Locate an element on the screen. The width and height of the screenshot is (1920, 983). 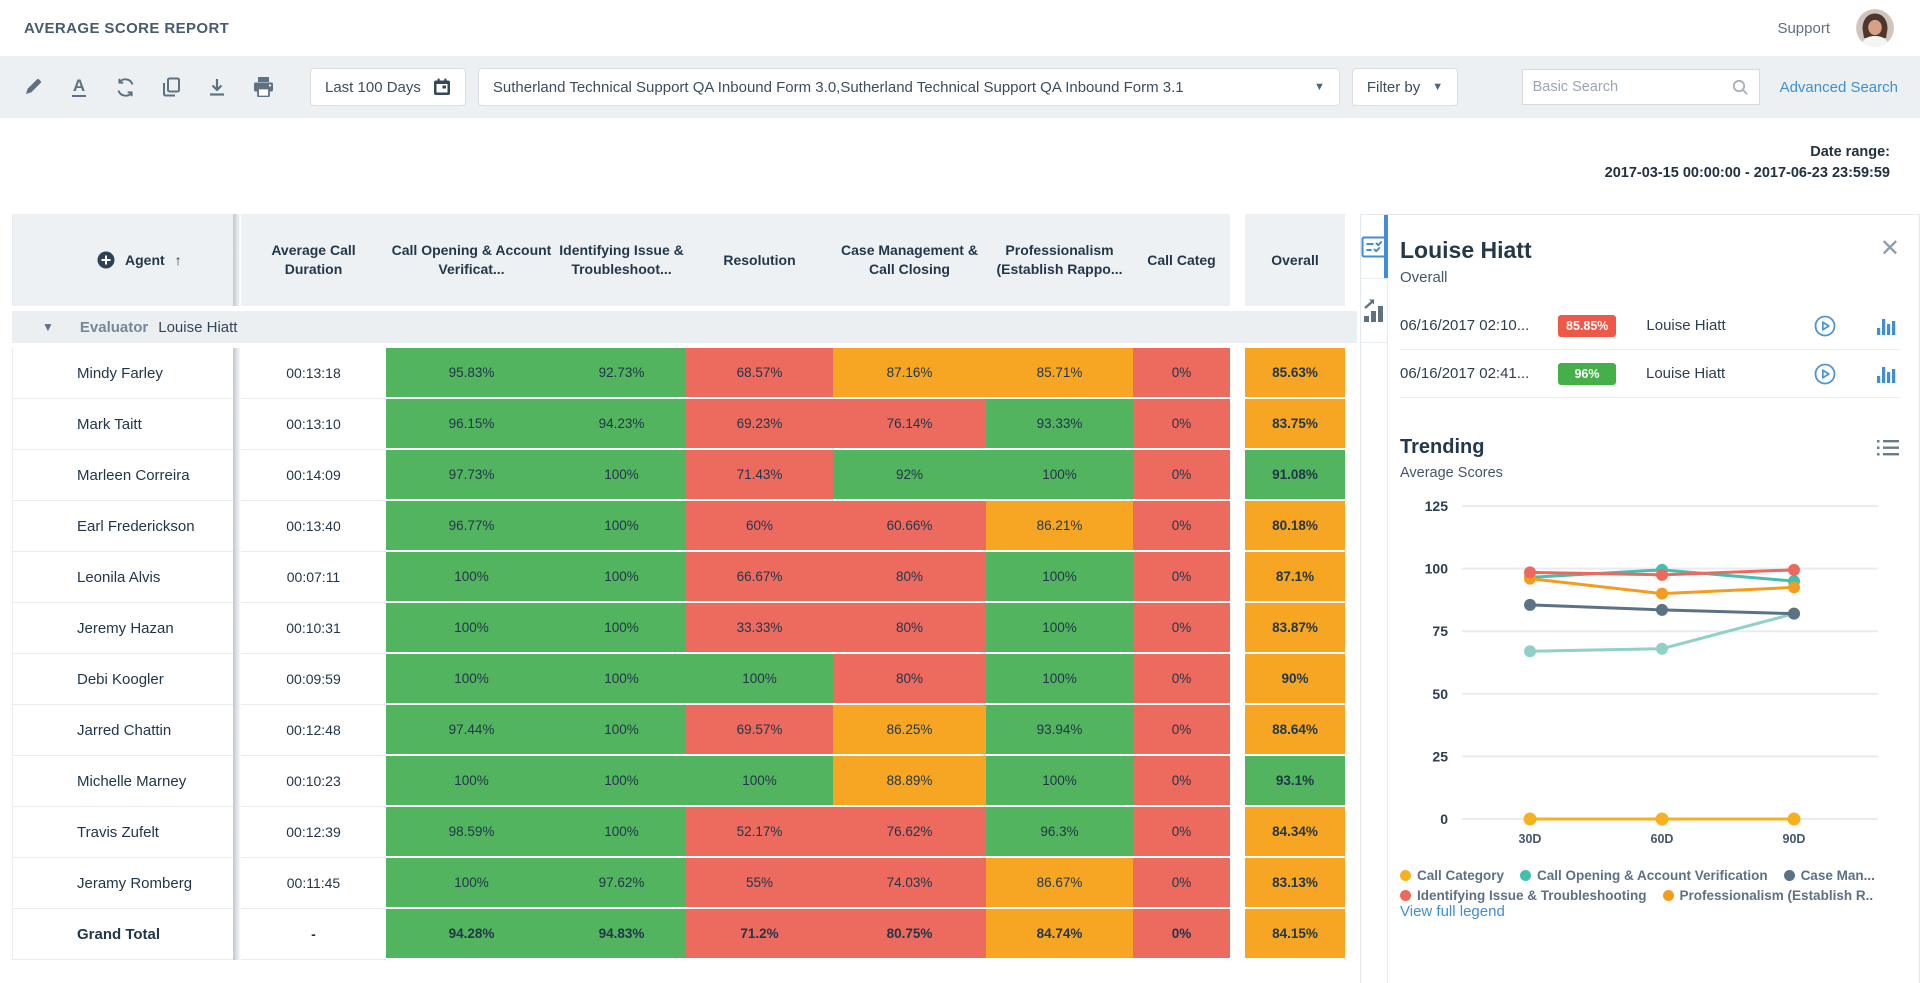
avatar is located at coordinates (1875, 28).